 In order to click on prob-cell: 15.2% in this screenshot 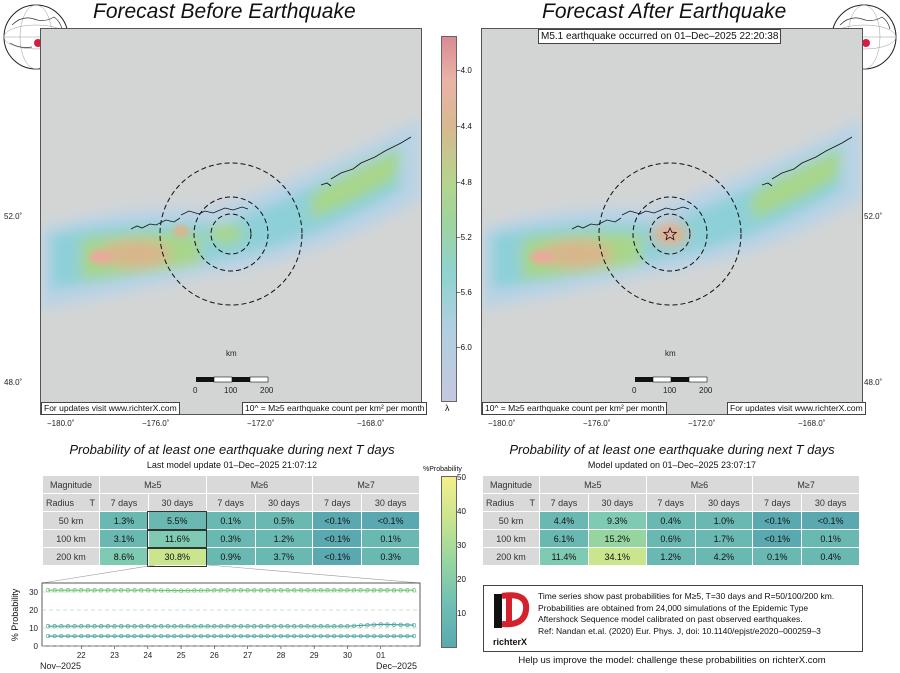, I will do `click(617, 538)`.